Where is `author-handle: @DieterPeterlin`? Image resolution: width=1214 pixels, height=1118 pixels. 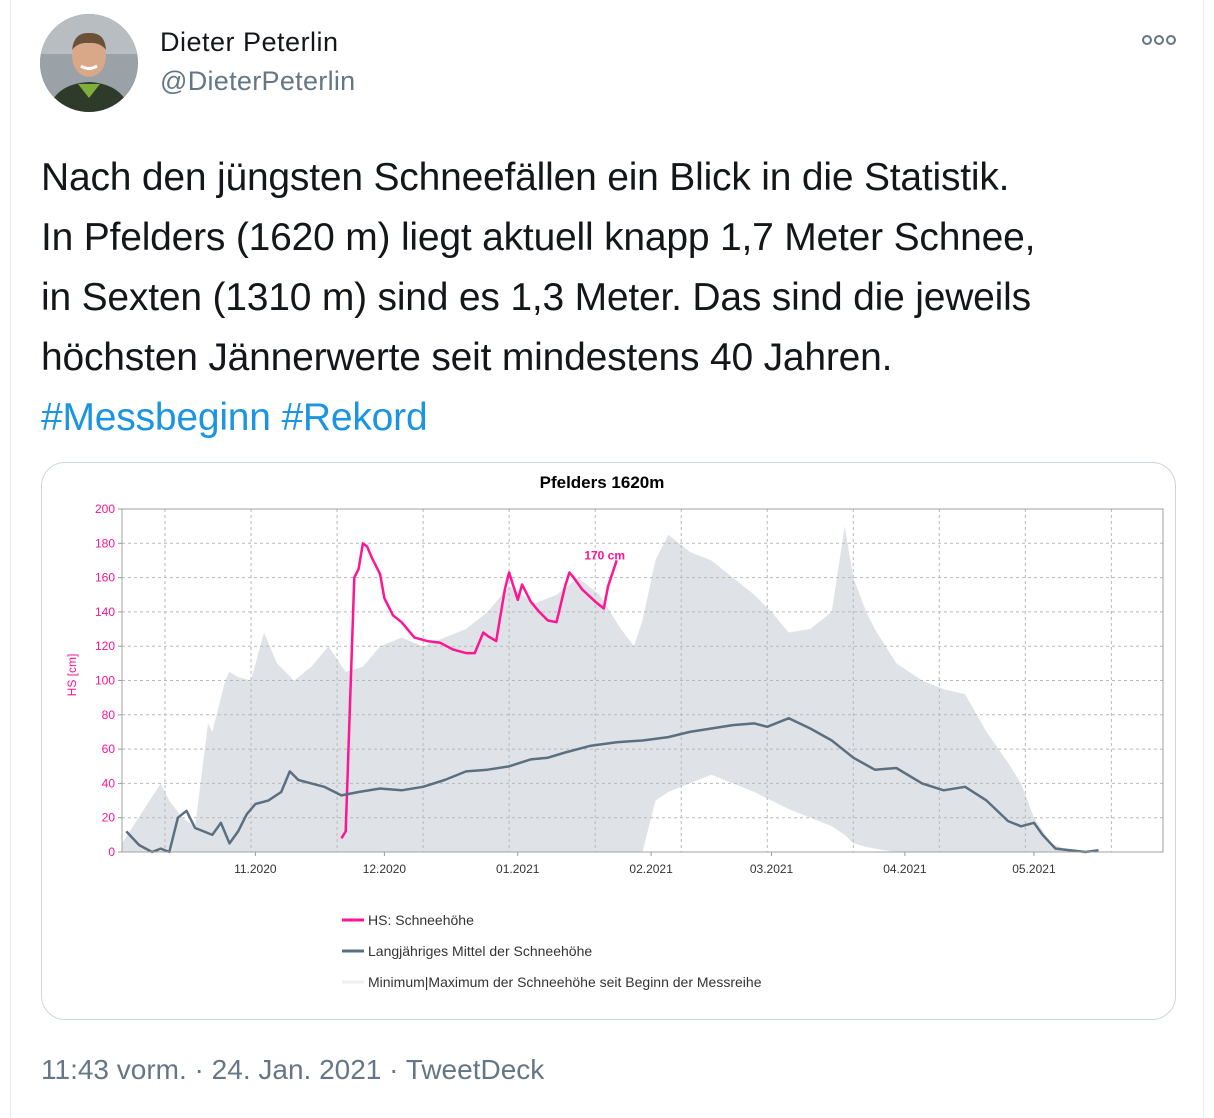
author-handle: @DieterPeterlin is located at coordinates (258, 81).